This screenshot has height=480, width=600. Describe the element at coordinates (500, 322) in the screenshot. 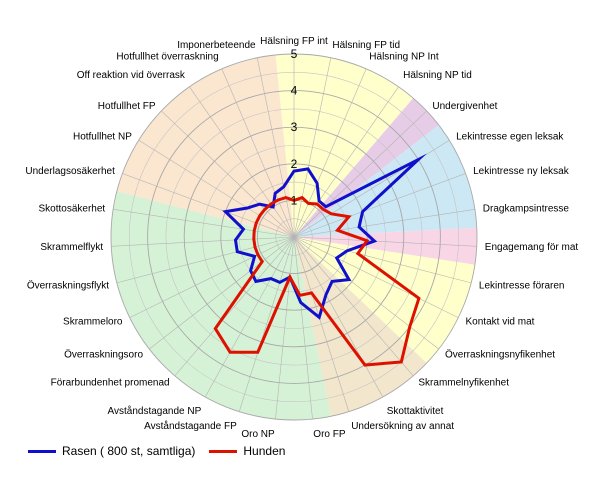

I see `category-label: Kontakt vid mat` at that location.